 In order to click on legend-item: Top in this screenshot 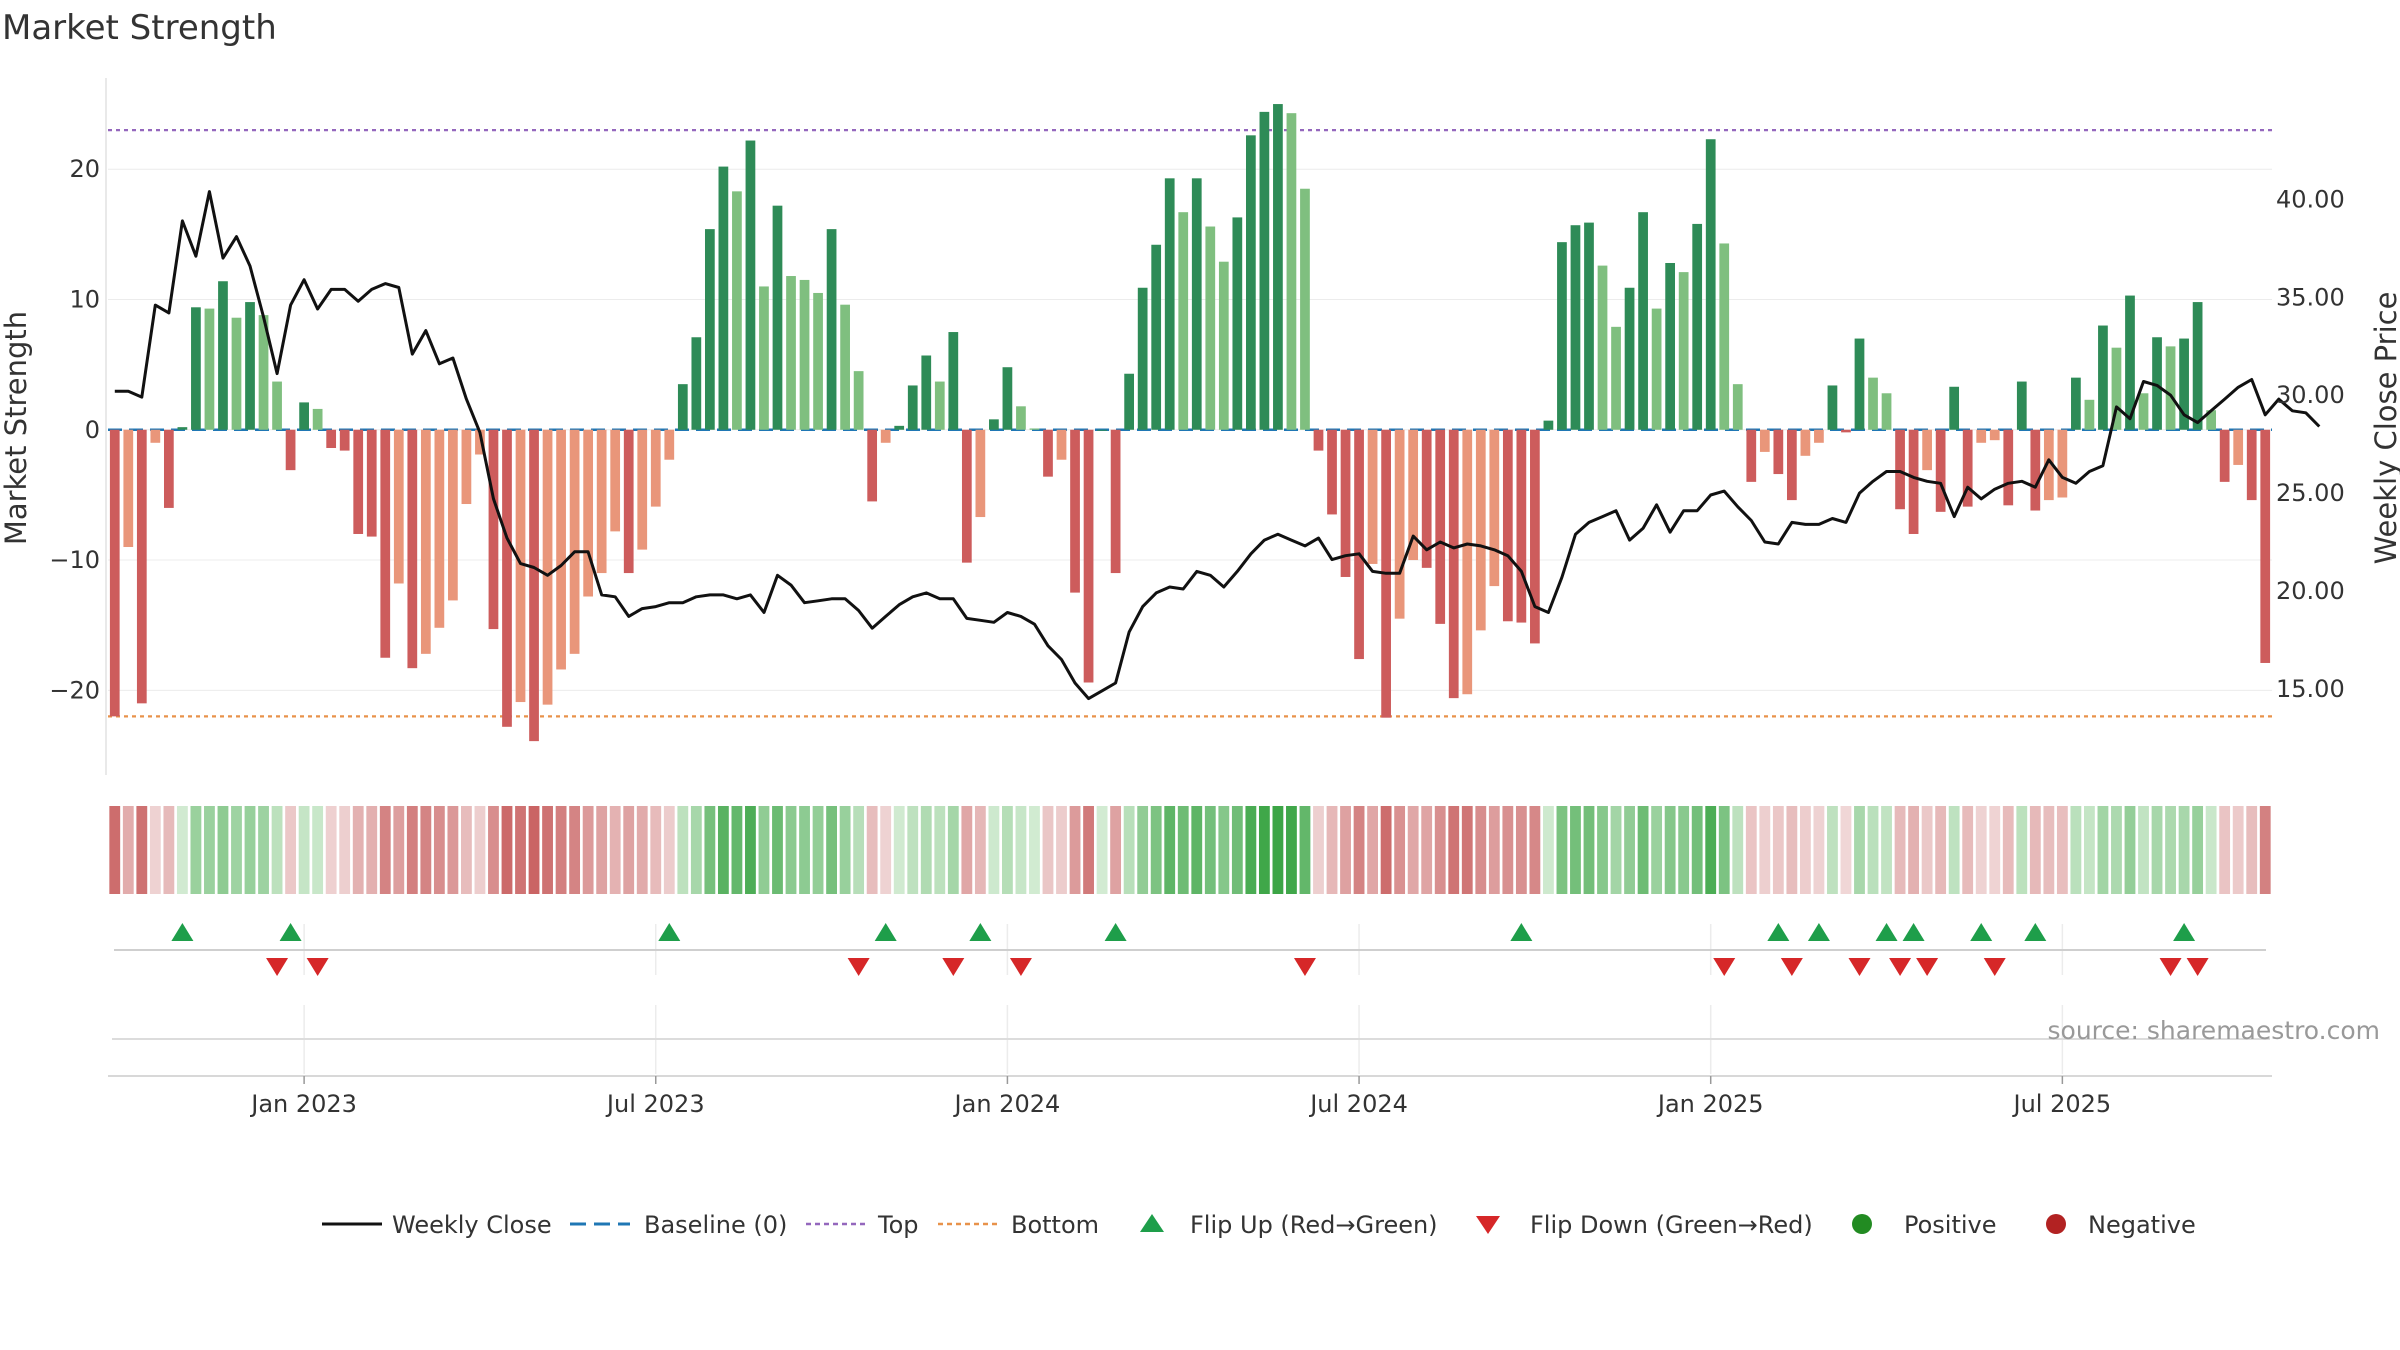, I will do `click(862, 1225)`.